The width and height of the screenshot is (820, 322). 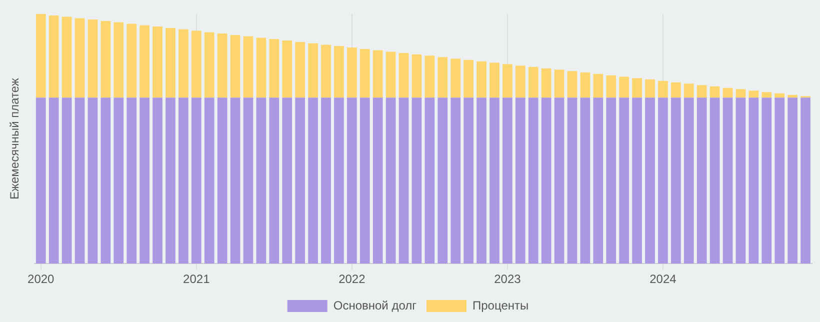 What do you see at coordinates (508, 279) in the screenshot?
I see `x-tick-label: 2023` at bounding box center [508, 279].